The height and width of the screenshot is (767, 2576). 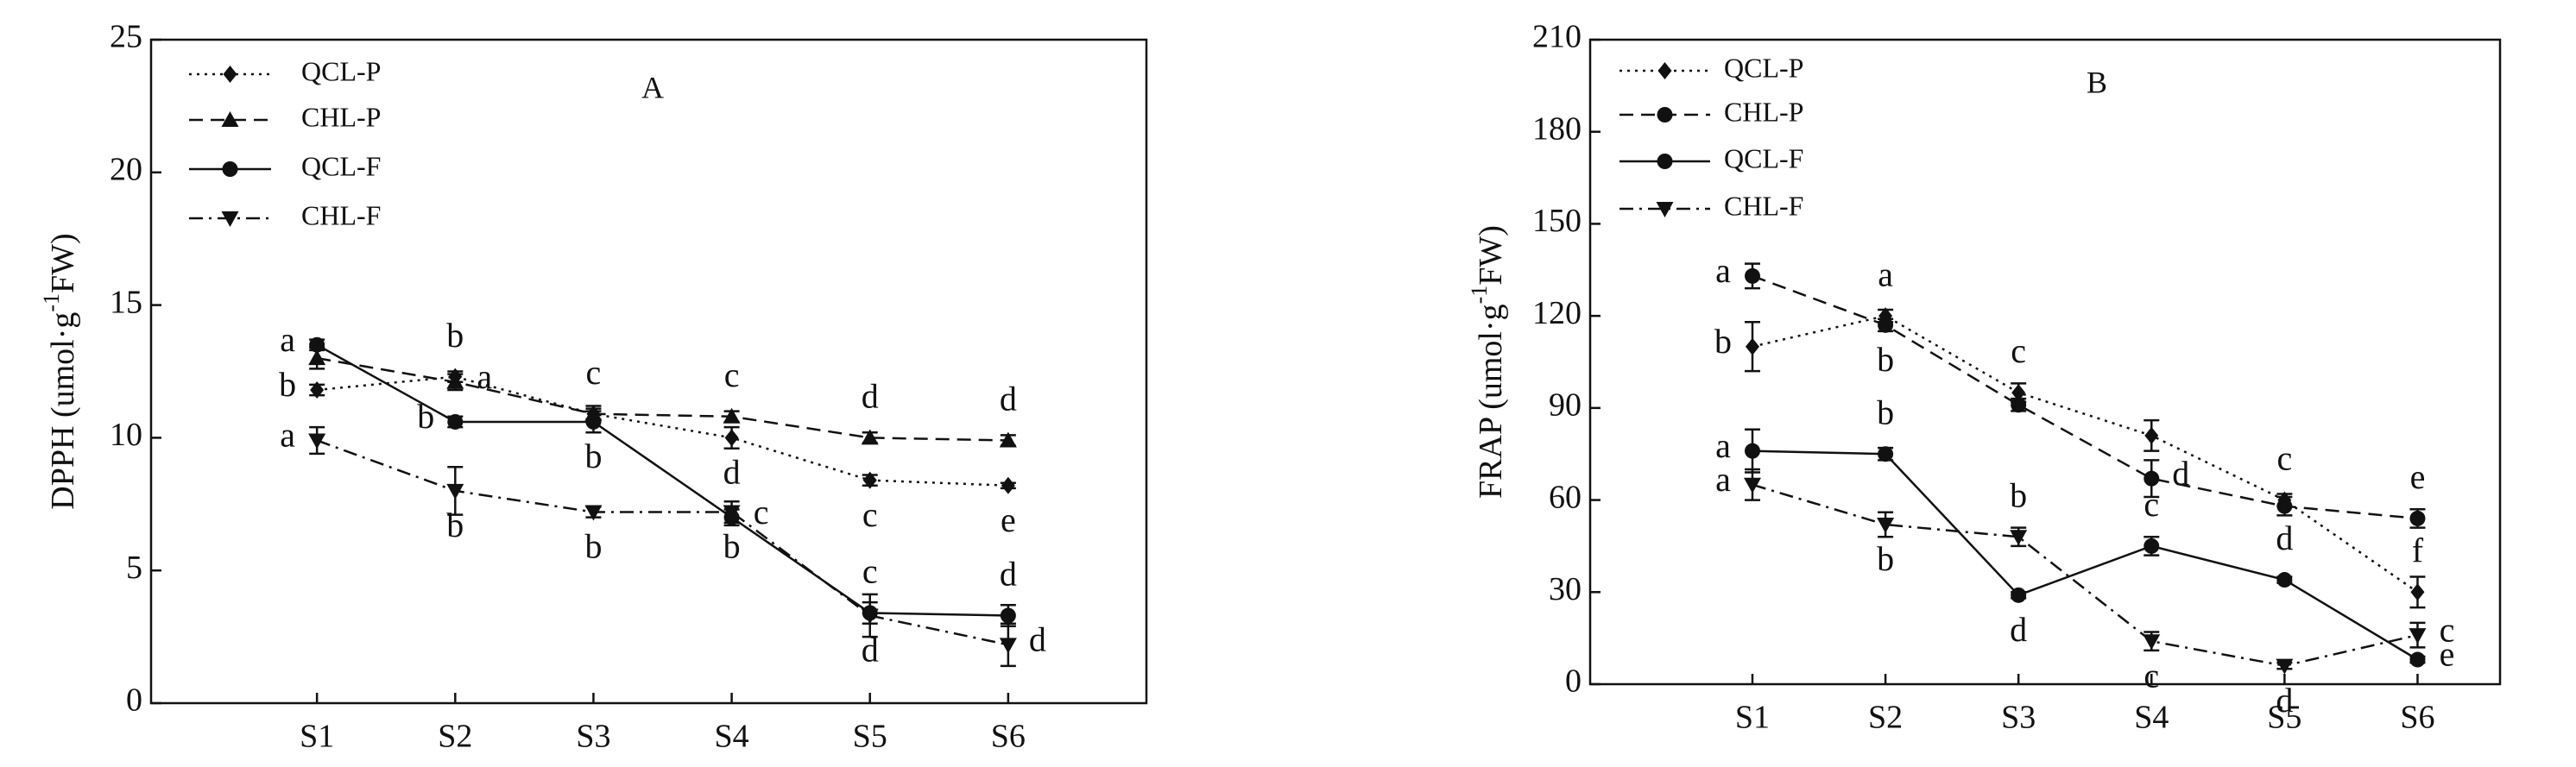 What do you see at coordinates (652, 87) in the screenshot?
I see `panel-label: A` at bounding box center [652, 87].